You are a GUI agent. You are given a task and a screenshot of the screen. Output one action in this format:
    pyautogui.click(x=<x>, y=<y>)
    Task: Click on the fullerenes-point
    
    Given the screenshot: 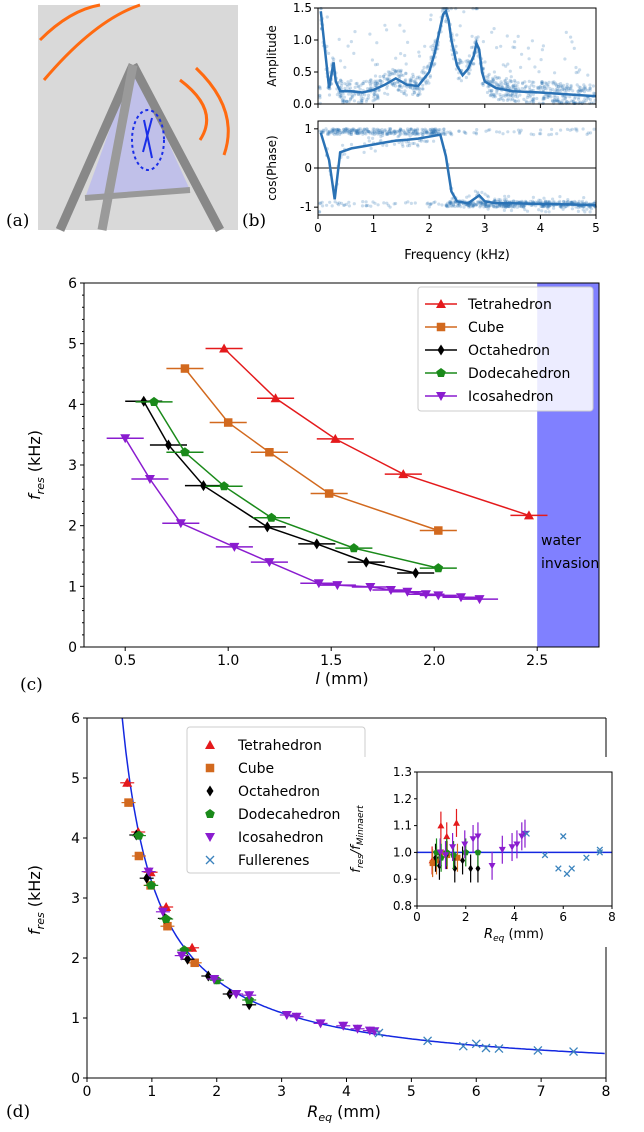 What is the action you would take?
    pyautogui.click(x=379, y=1033)
    